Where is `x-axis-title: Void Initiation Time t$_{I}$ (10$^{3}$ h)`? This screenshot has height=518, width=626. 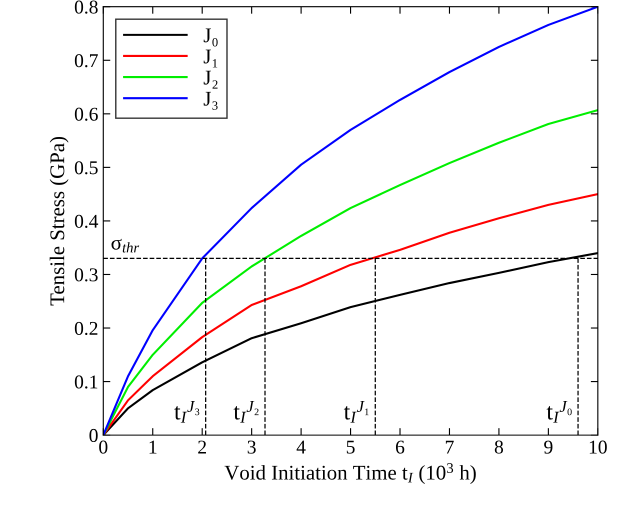 x-axis-title: Void Initiation Time t$_{I}$ (10$^{3}$ h) is located at coordinates (350, 473).